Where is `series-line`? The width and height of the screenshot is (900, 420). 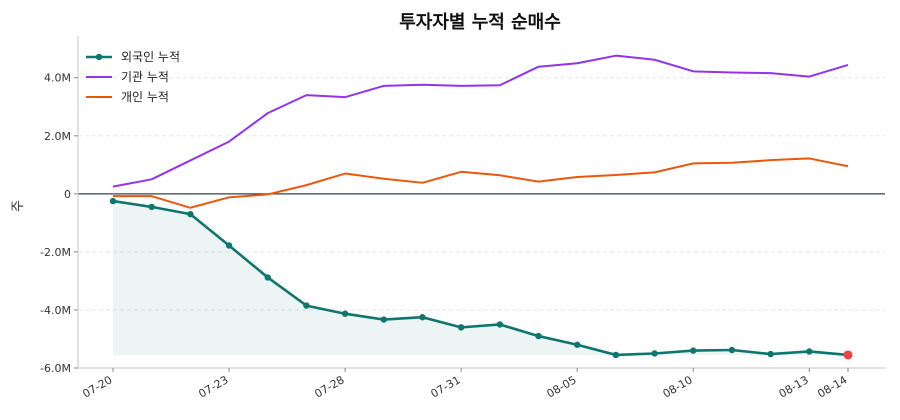 series-line is located at coordinates (481, 183).